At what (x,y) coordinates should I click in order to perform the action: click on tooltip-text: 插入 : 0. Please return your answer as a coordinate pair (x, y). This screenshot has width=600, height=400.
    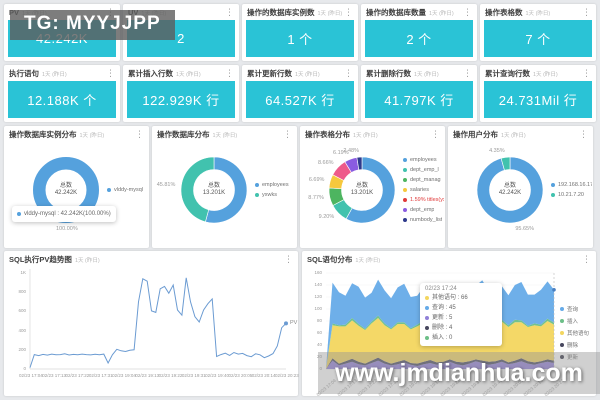
    Looking at the image, I should click on (442, 338).